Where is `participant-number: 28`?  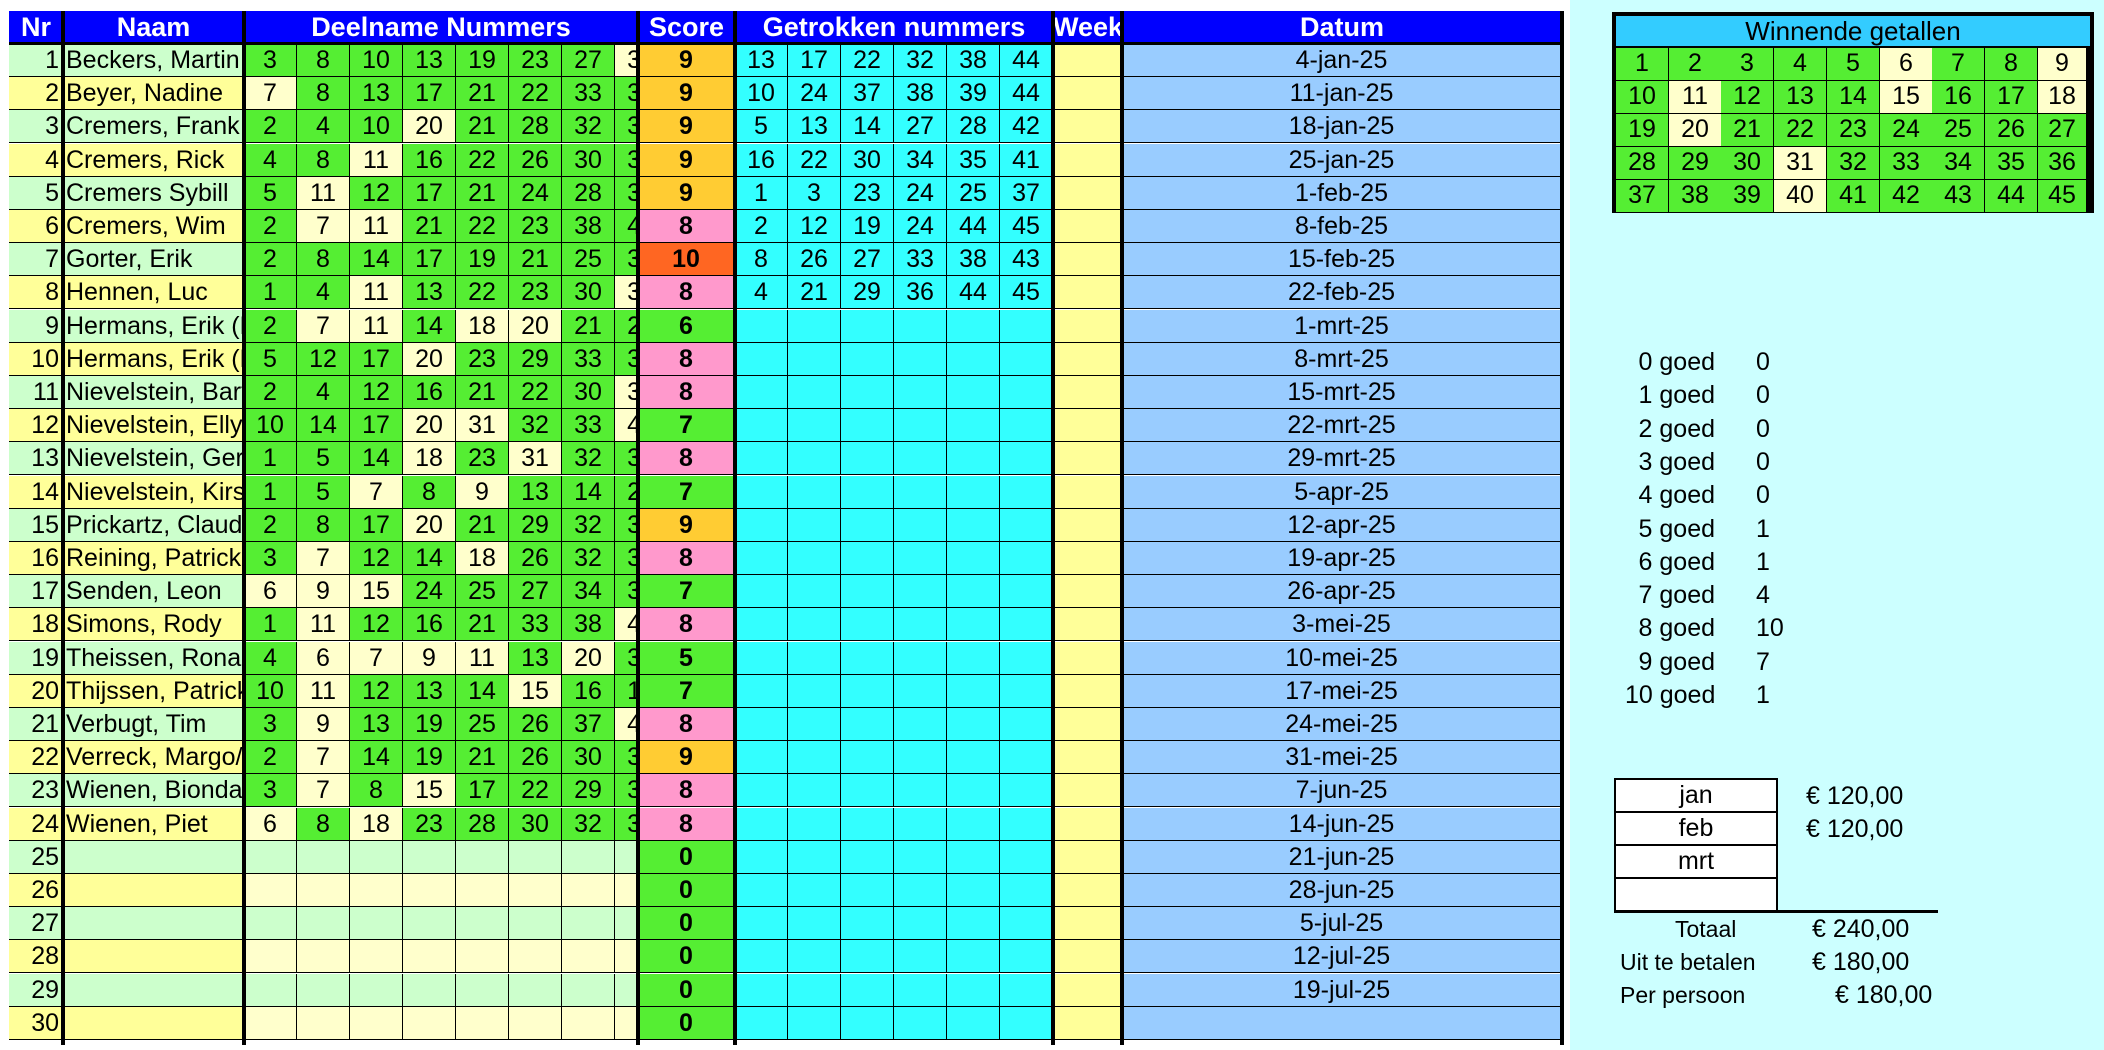 participant-number: 28 is located at coordinates (482, 824).